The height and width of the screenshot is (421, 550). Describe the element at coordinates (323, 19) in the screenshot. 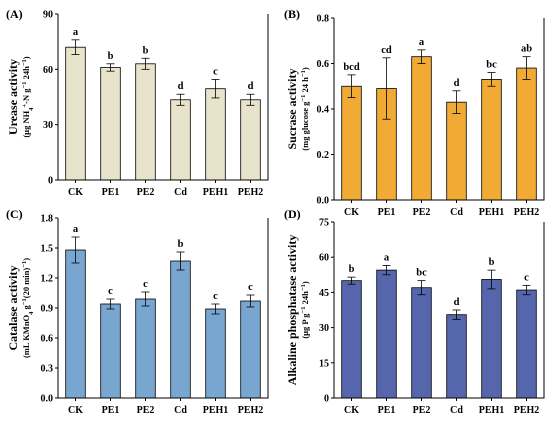

I see `y-tick-label: 0.8` at that location.